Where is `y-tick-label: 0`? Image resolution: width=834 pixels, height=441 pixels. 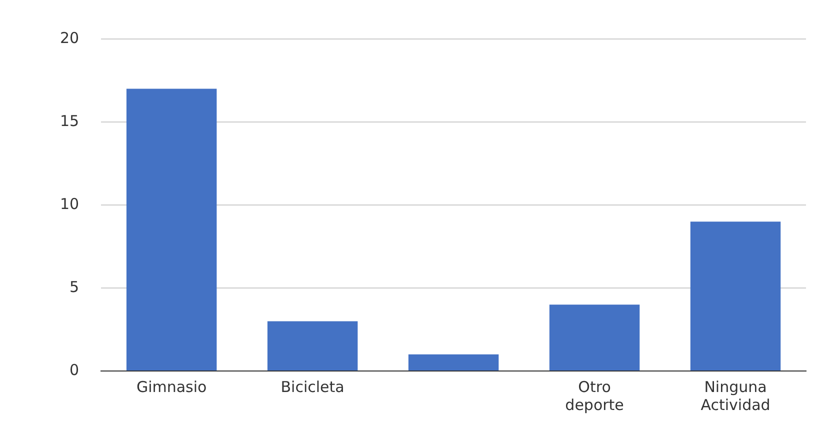
y-tick-label: 0 is located at coordinates (75, 369).